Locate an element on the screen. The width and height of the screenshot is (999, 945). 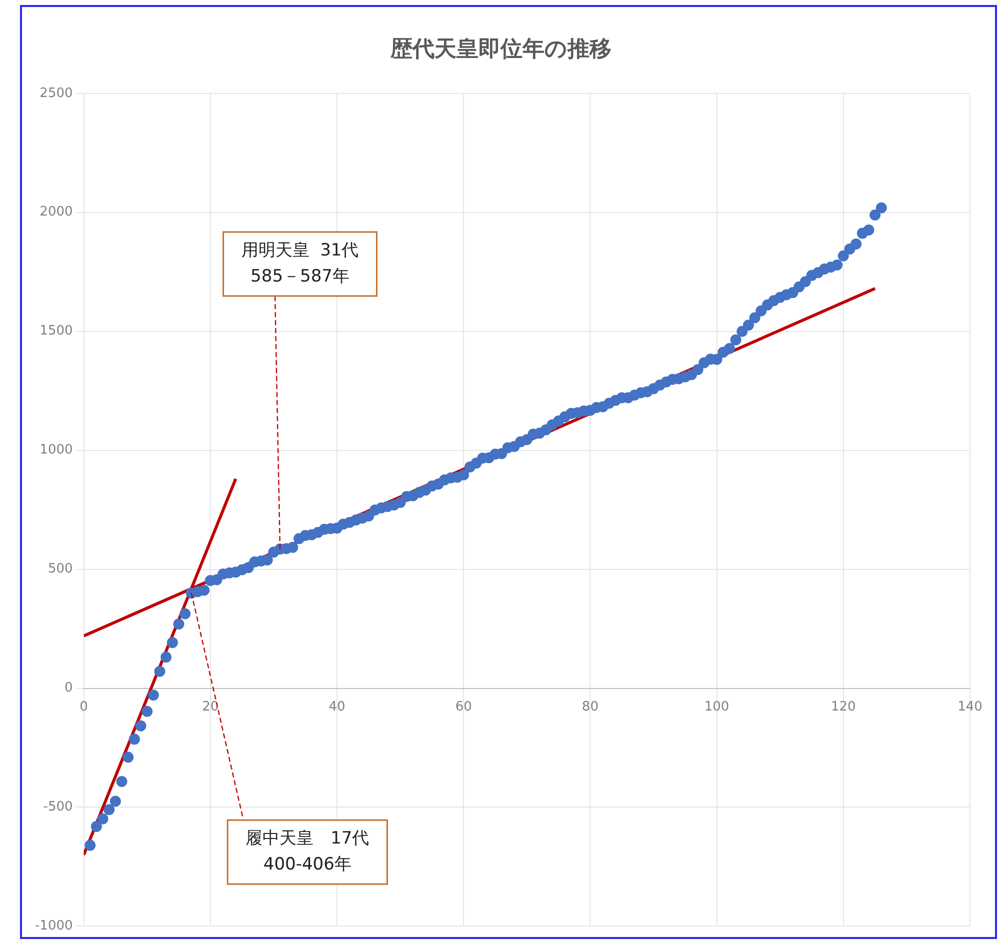
y-tick-label: 0 is located at coordinates (68, 688).